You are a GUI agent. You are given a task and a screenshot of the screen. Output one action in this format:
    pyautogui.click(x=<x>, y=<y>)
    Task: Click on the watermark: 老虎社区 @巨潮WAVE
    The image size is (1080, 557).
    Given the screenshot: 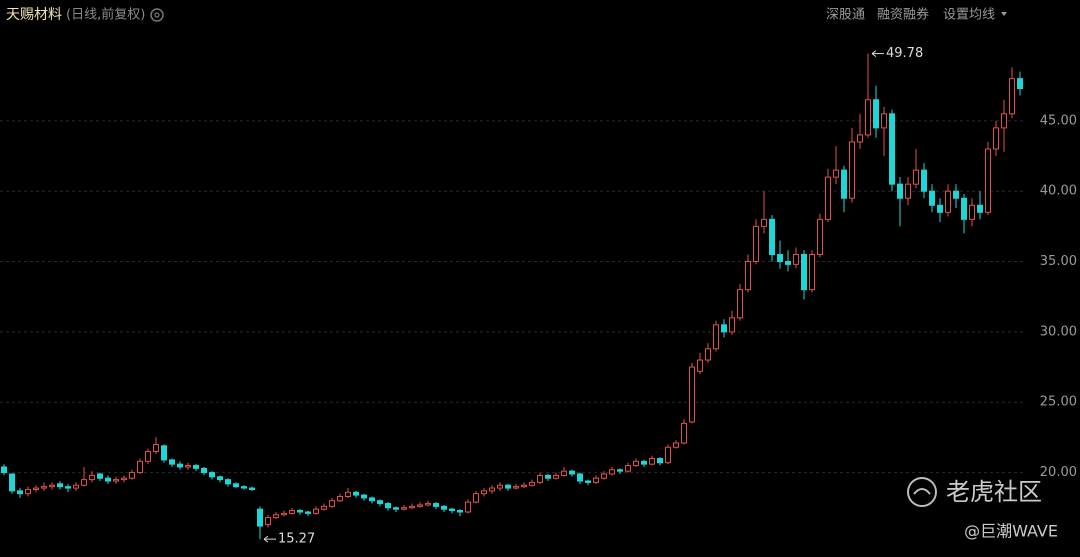 What is the action you would take?
    pyautogui.click(x=982, y=509)
    